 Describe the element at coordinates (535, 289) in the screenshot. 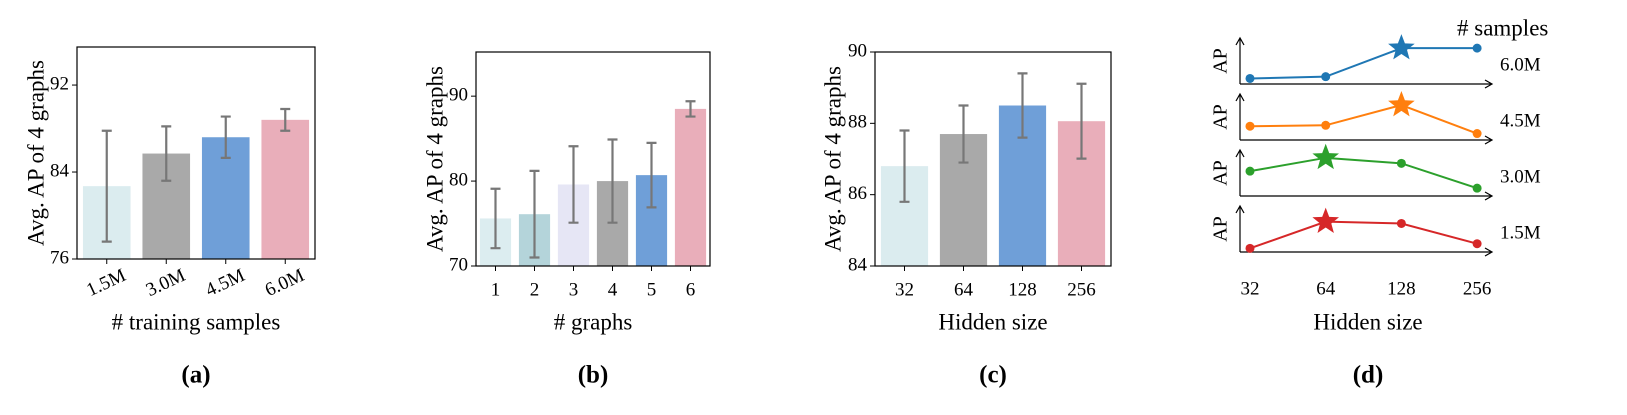

I see `x-tick-label: 2` at that location.